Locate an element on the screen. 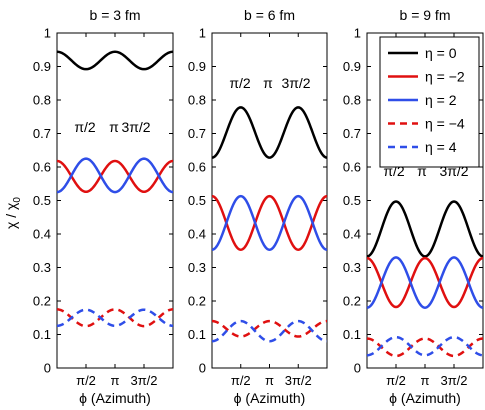  legend-box is located at coordinates (429, 102).